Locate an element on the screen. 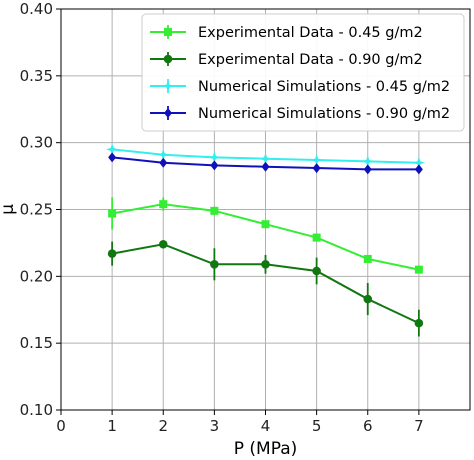 This screenshot has height=460, width=474. legend-item: Experimental Data - 0.45 g/m2 is located at coordinates (286, 33).